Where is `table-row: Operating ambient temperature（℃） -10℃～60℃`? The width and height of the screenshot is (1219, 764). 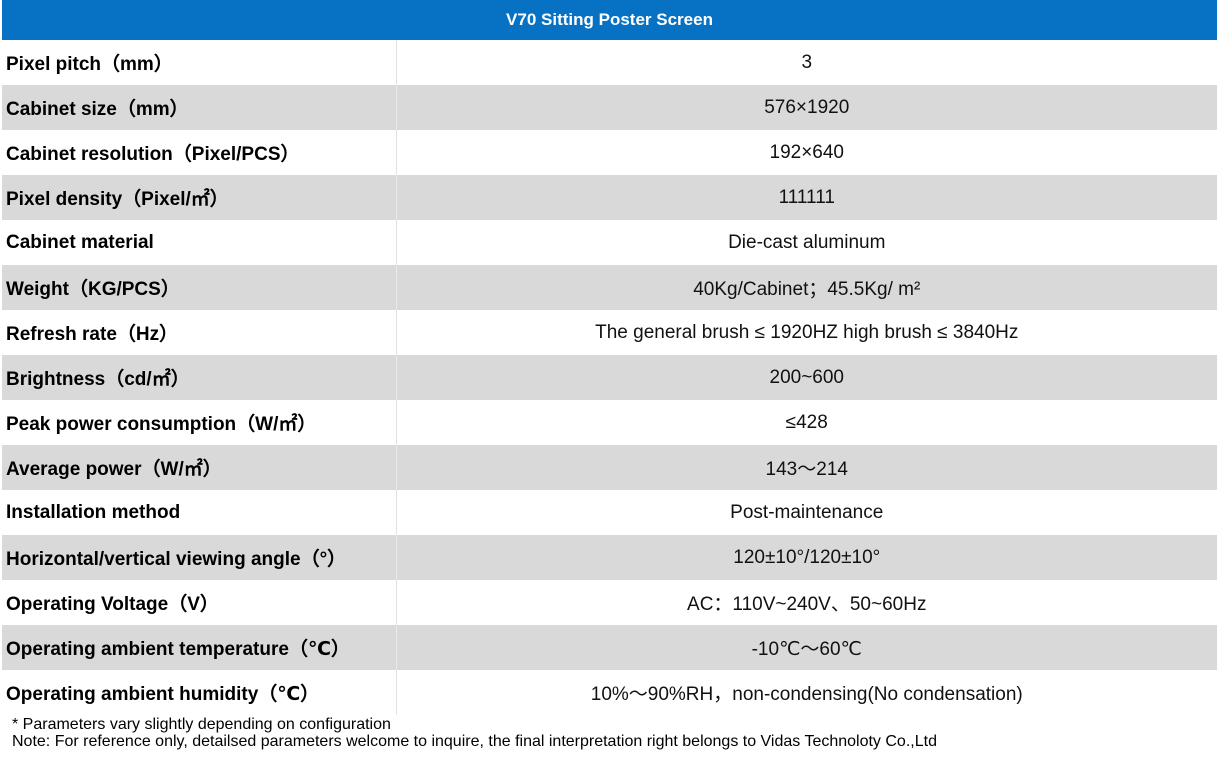
table-row: Operating ambient temperature（℃） -10℃～60℃ is located at coordinates (609, 647).